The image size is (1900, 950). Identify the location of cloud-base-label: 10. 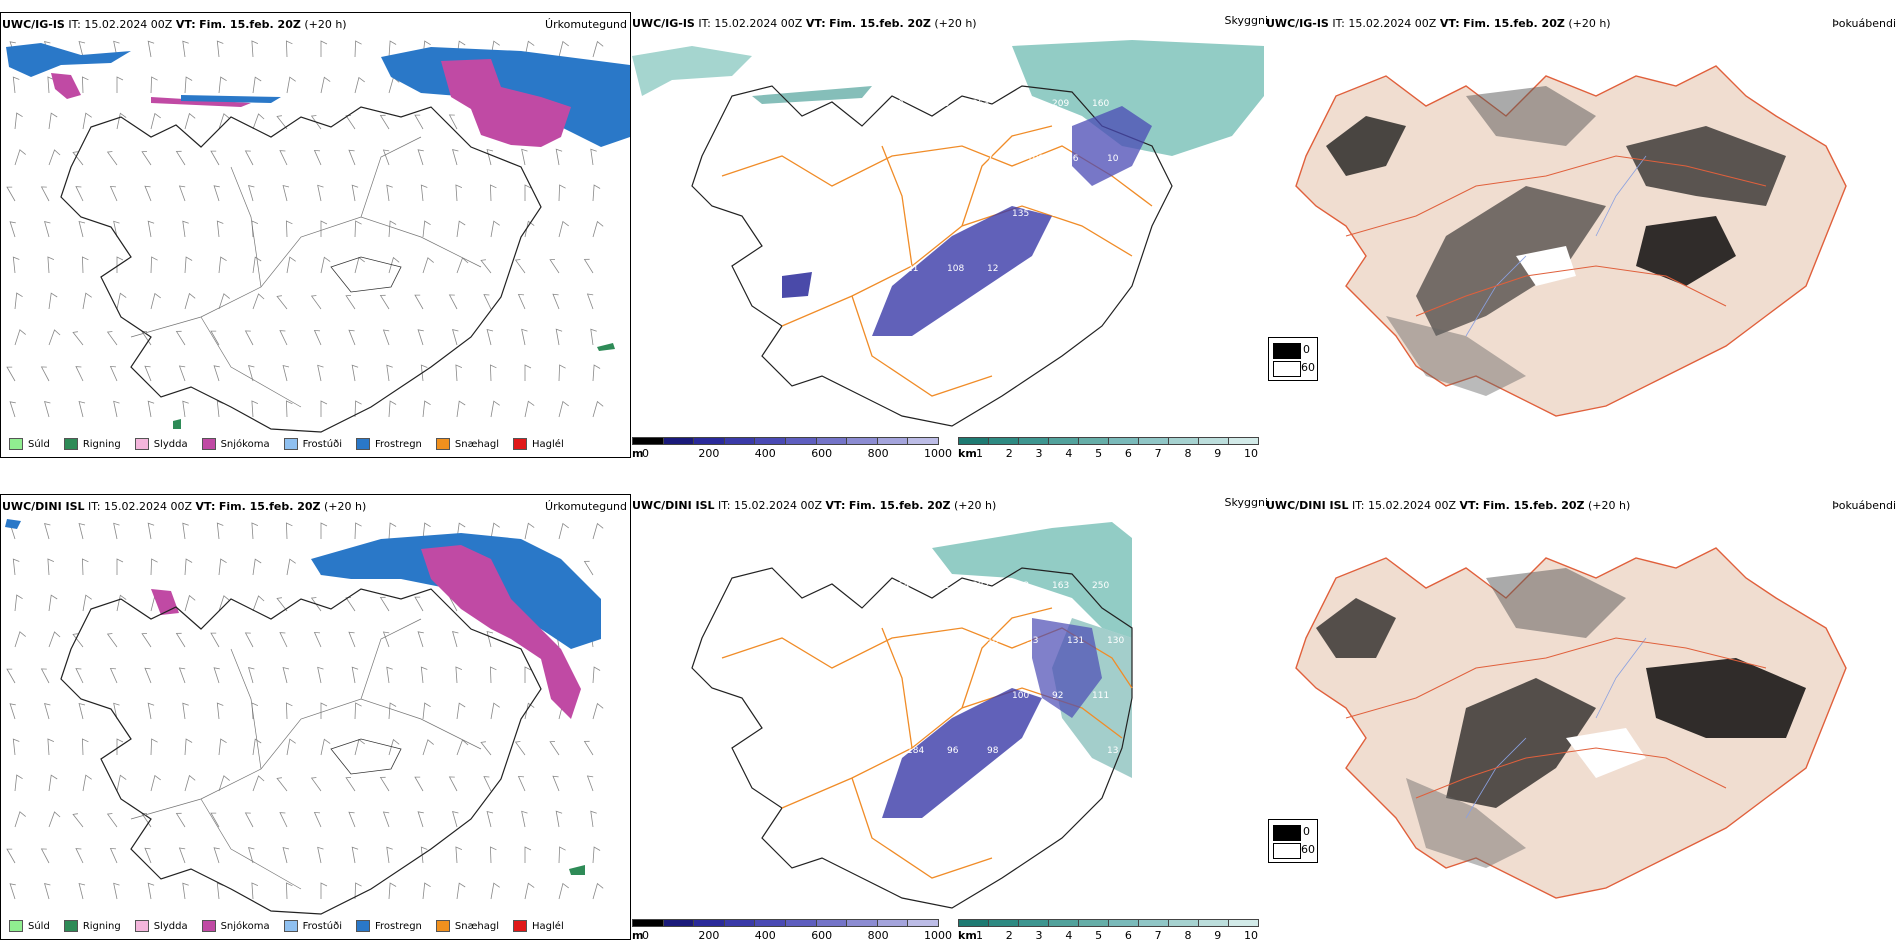
(1033, 751).